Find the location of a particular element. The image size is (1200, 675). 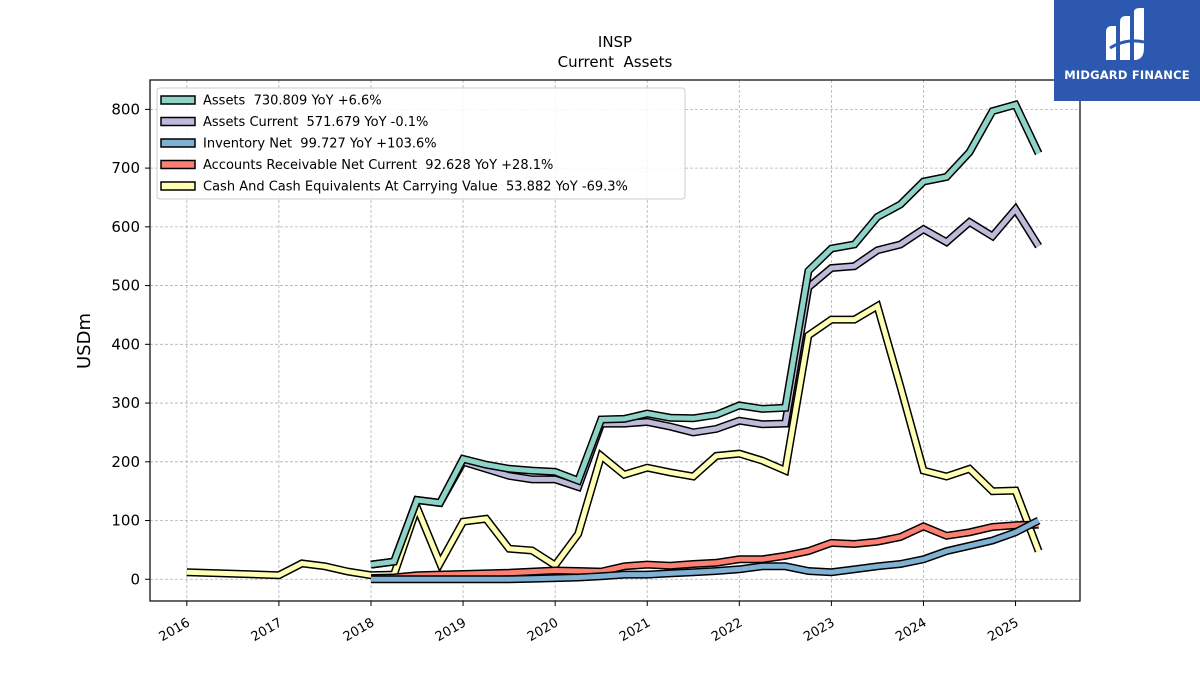

x-tick-label: 2025 is located at coordinates (1003, 630).